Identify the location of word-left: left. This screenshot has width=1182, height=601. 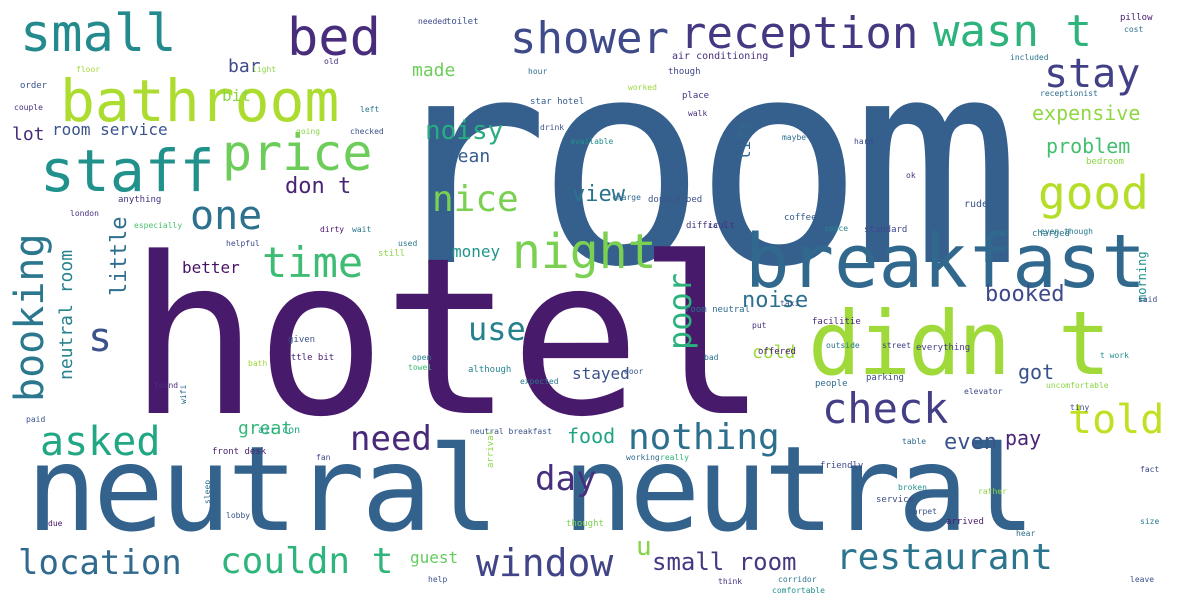
(370, 109).